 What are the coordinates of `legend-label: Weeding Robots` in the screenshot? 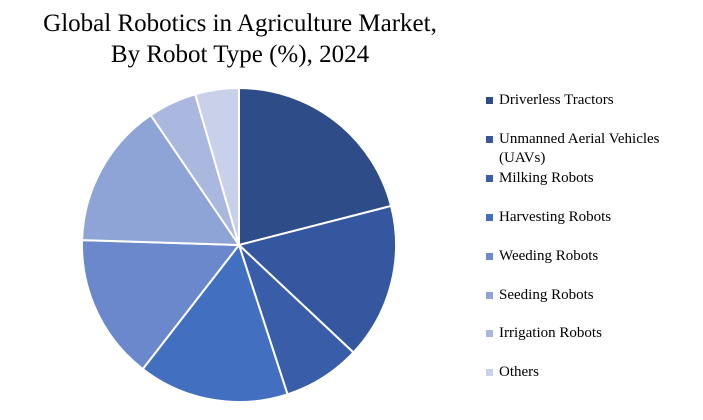 It's located at (549, 256).